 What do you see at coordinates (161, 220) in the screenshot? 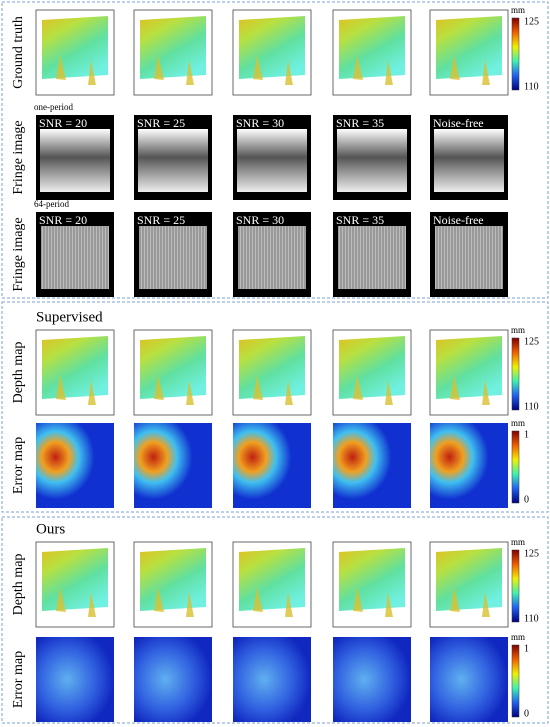
I see `panel-label: SNR = 25` at bounding box center [161, 220].